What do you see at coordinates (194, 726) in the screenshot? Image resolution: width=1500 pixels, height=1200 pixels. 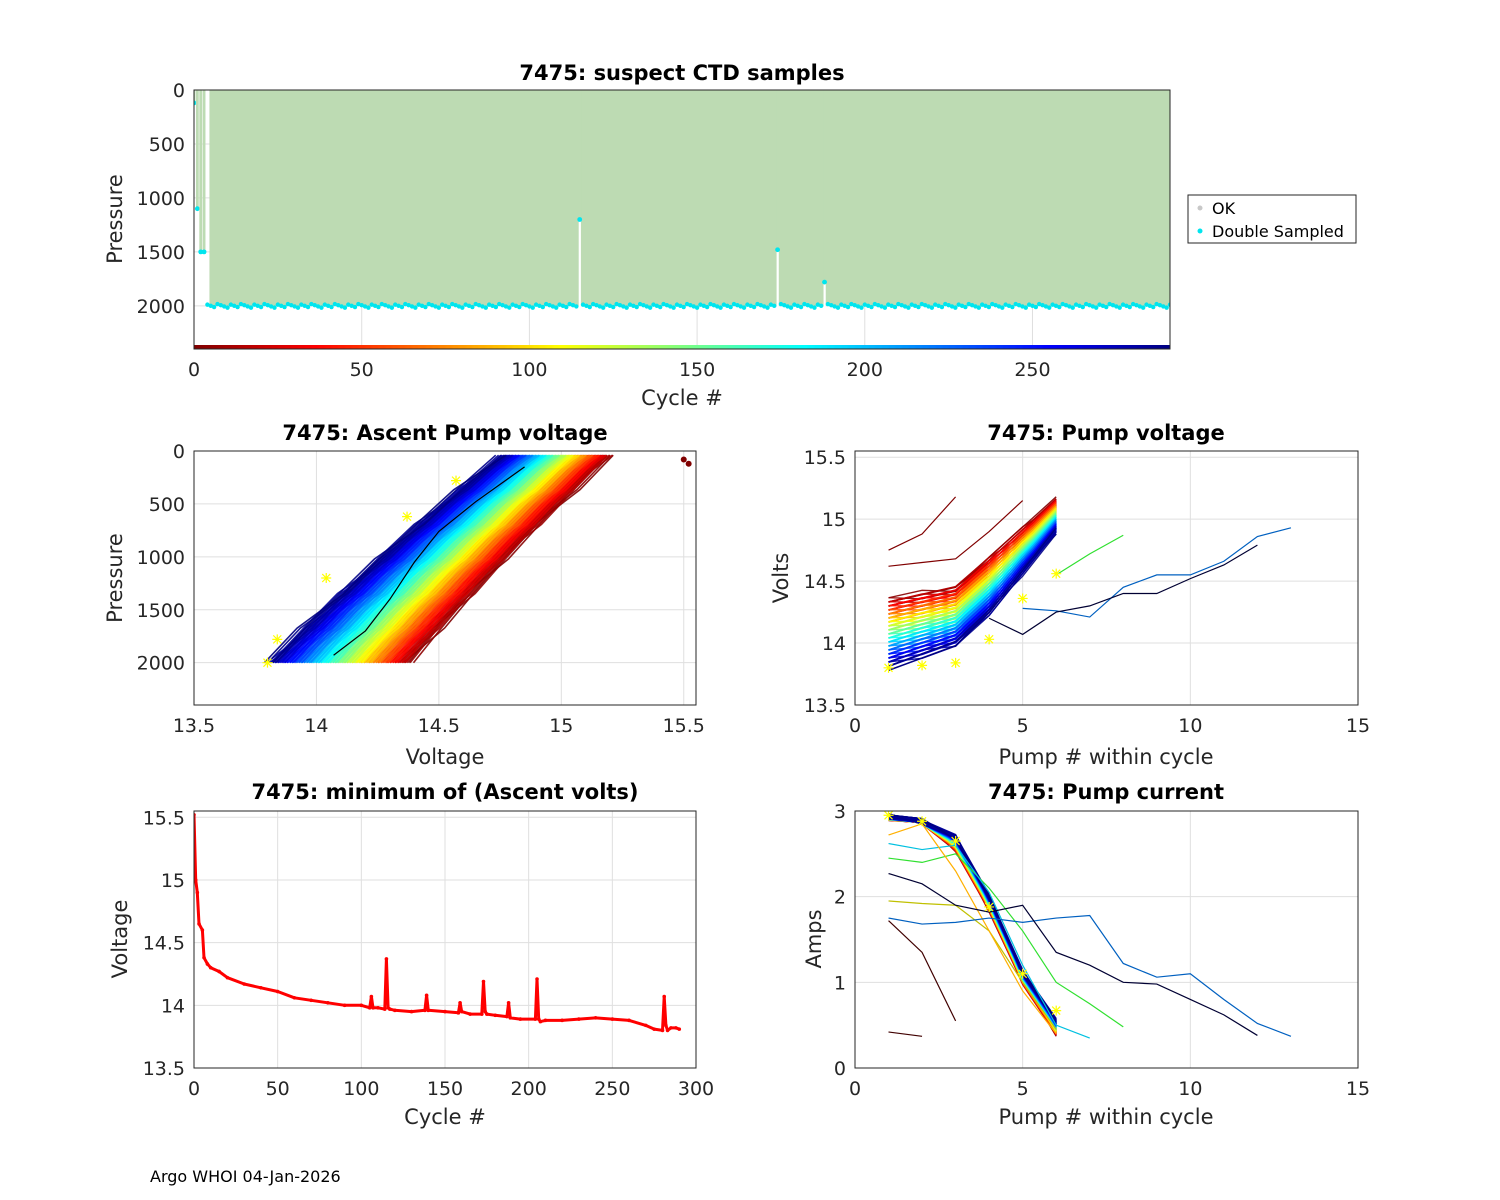 I see `x-tick-label: 13.5` at bounding box center [194, 726].